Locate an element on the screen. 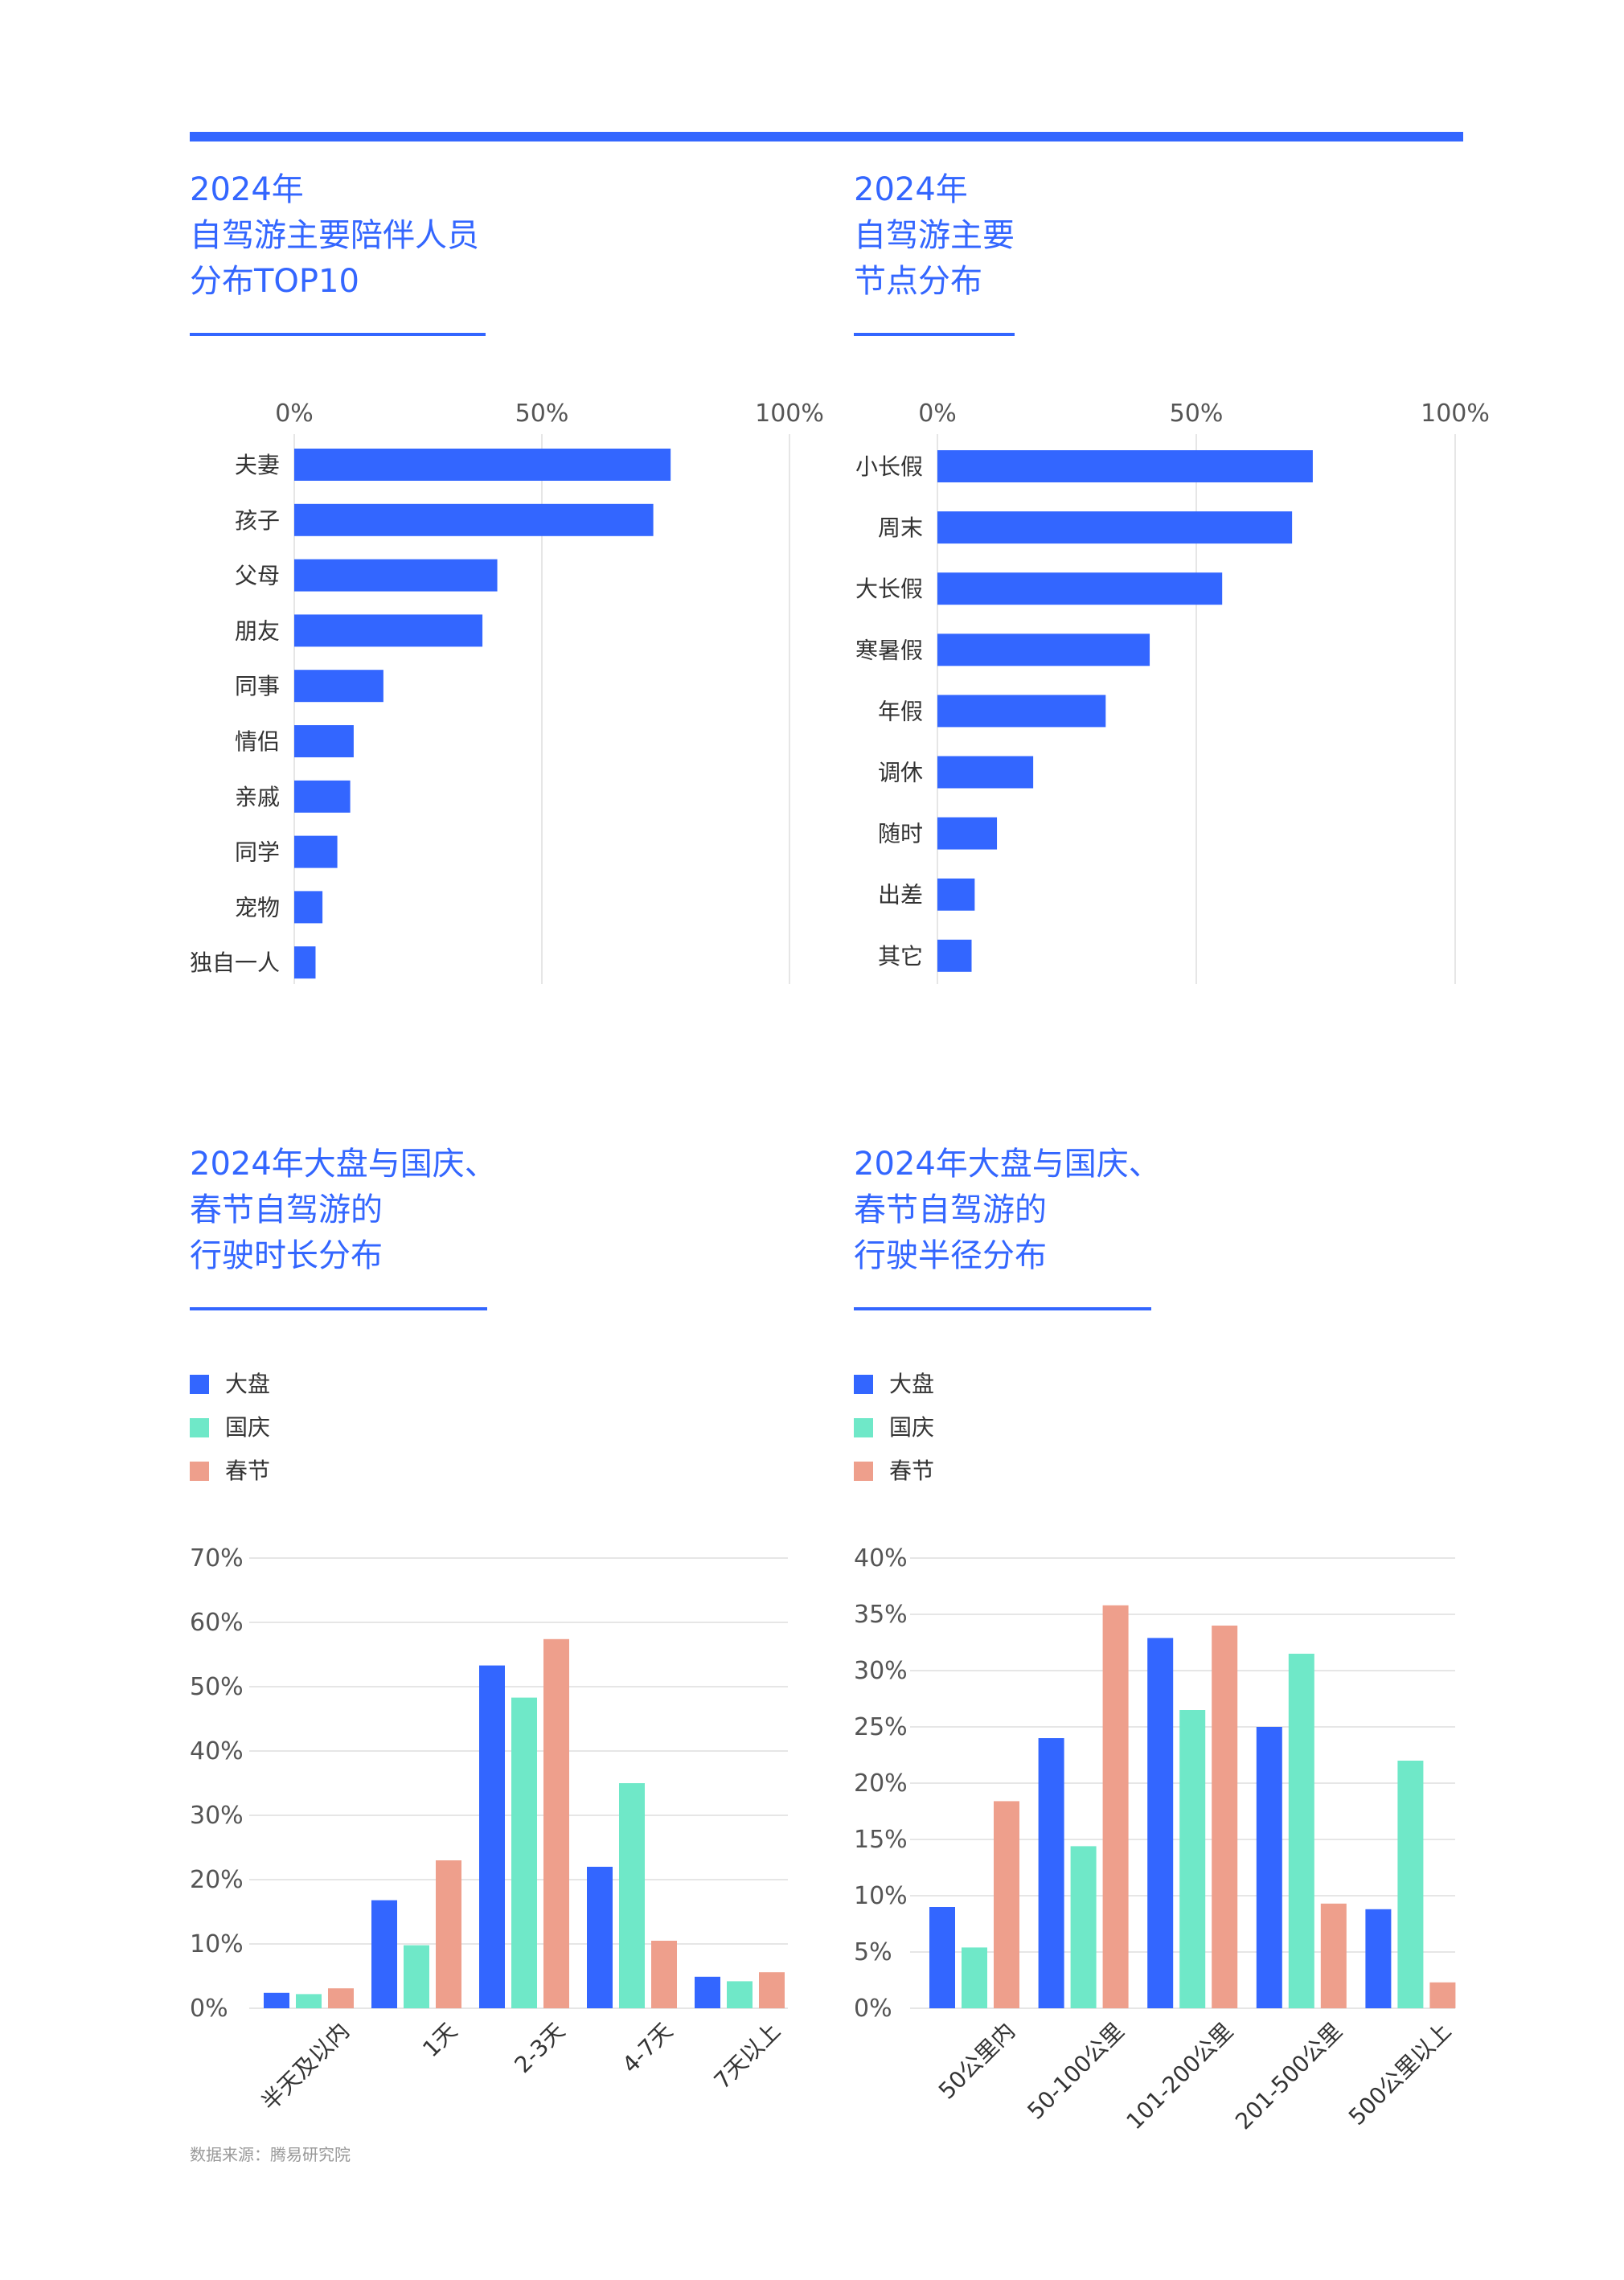  chart3-legend-label: 春节 is located at coordinates (247, 1471).